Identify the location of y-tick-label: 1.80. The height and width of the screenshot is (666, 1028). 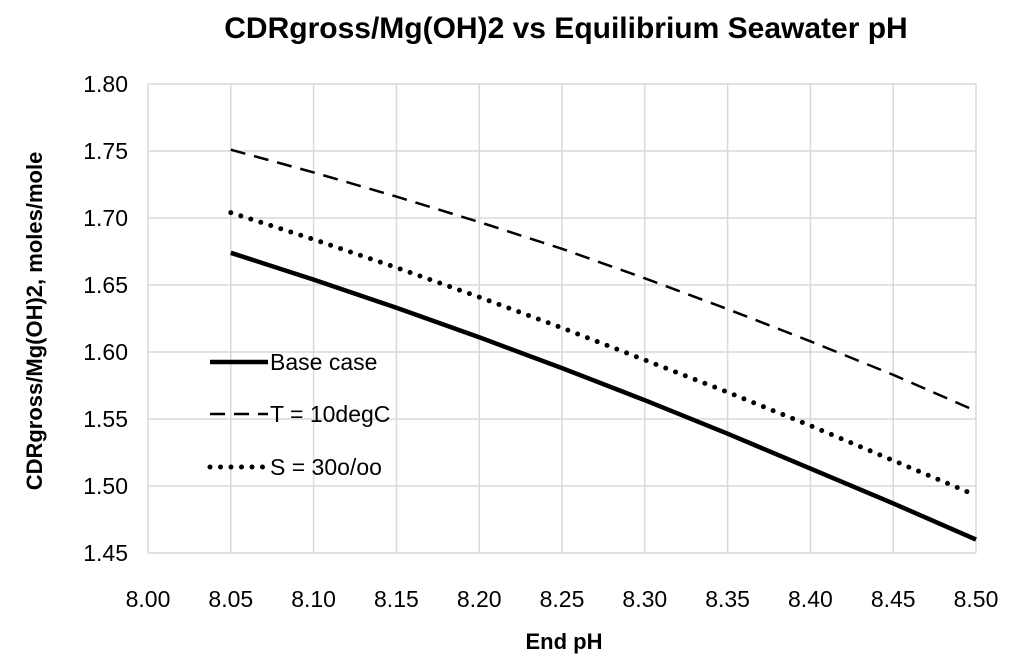
(105, 84).